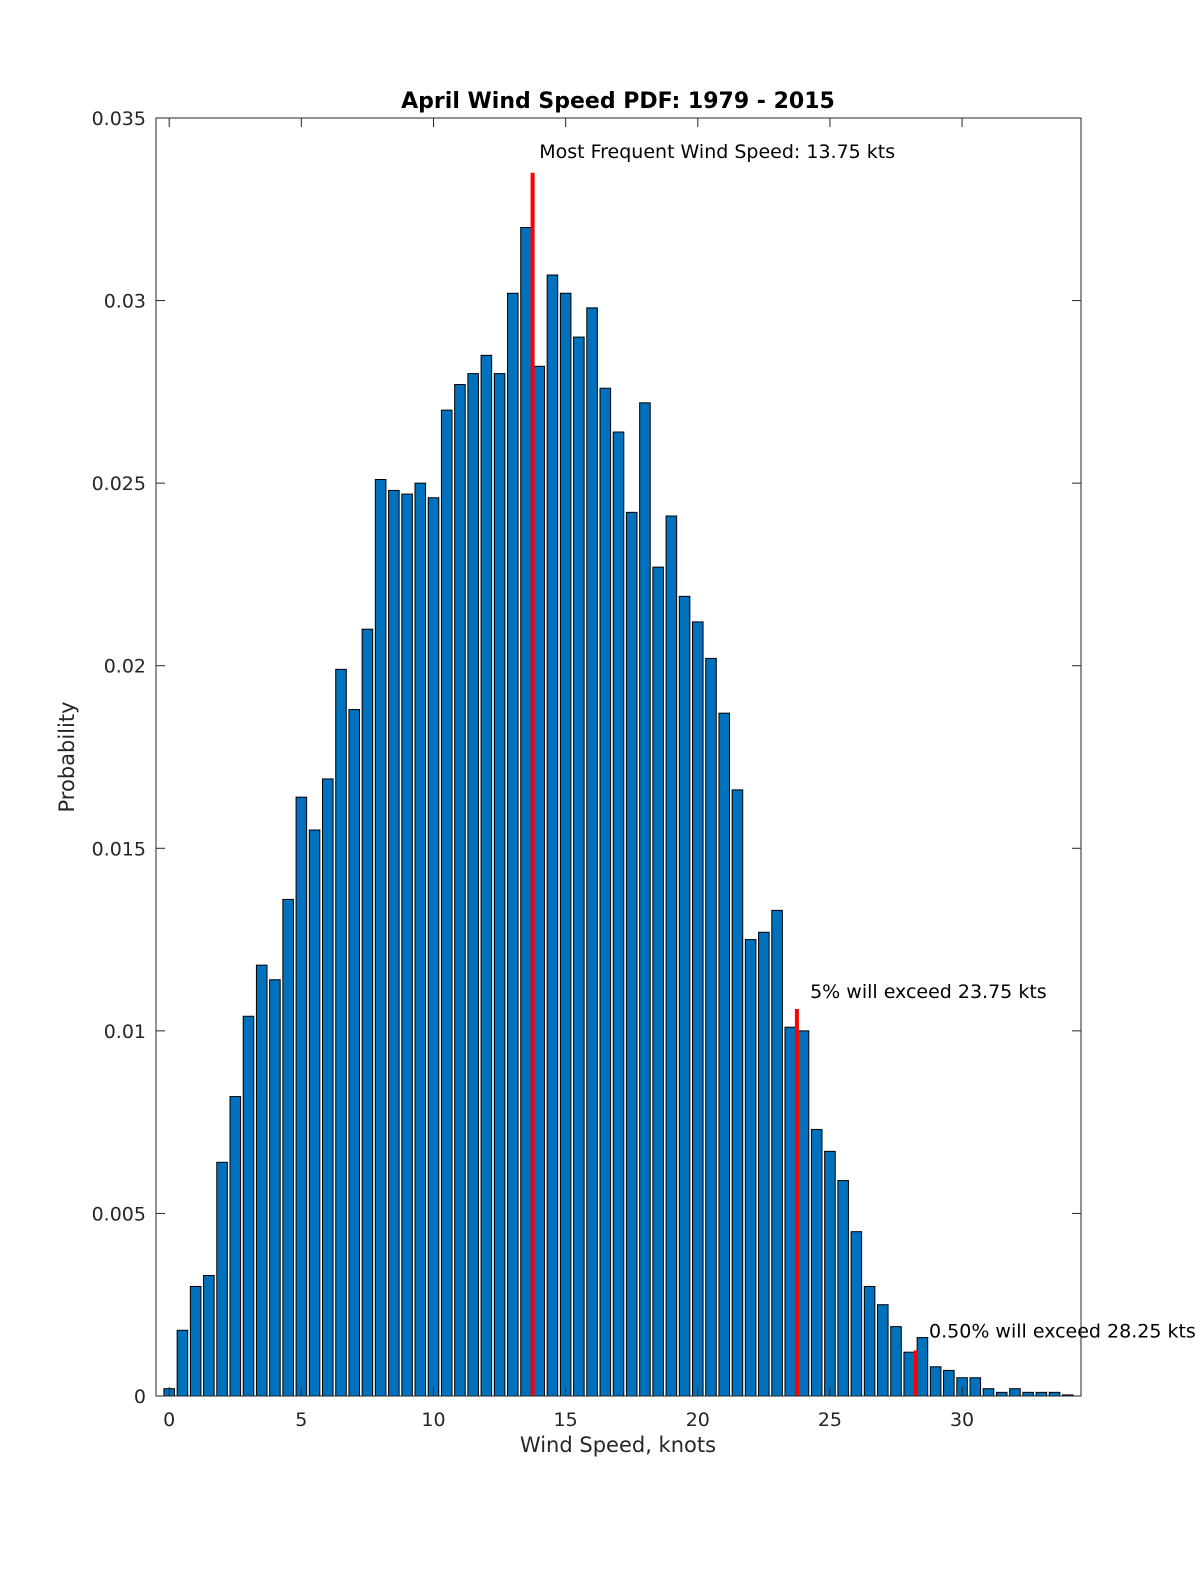  I want to click on x-tick-label: 0, so click(169, 1420).